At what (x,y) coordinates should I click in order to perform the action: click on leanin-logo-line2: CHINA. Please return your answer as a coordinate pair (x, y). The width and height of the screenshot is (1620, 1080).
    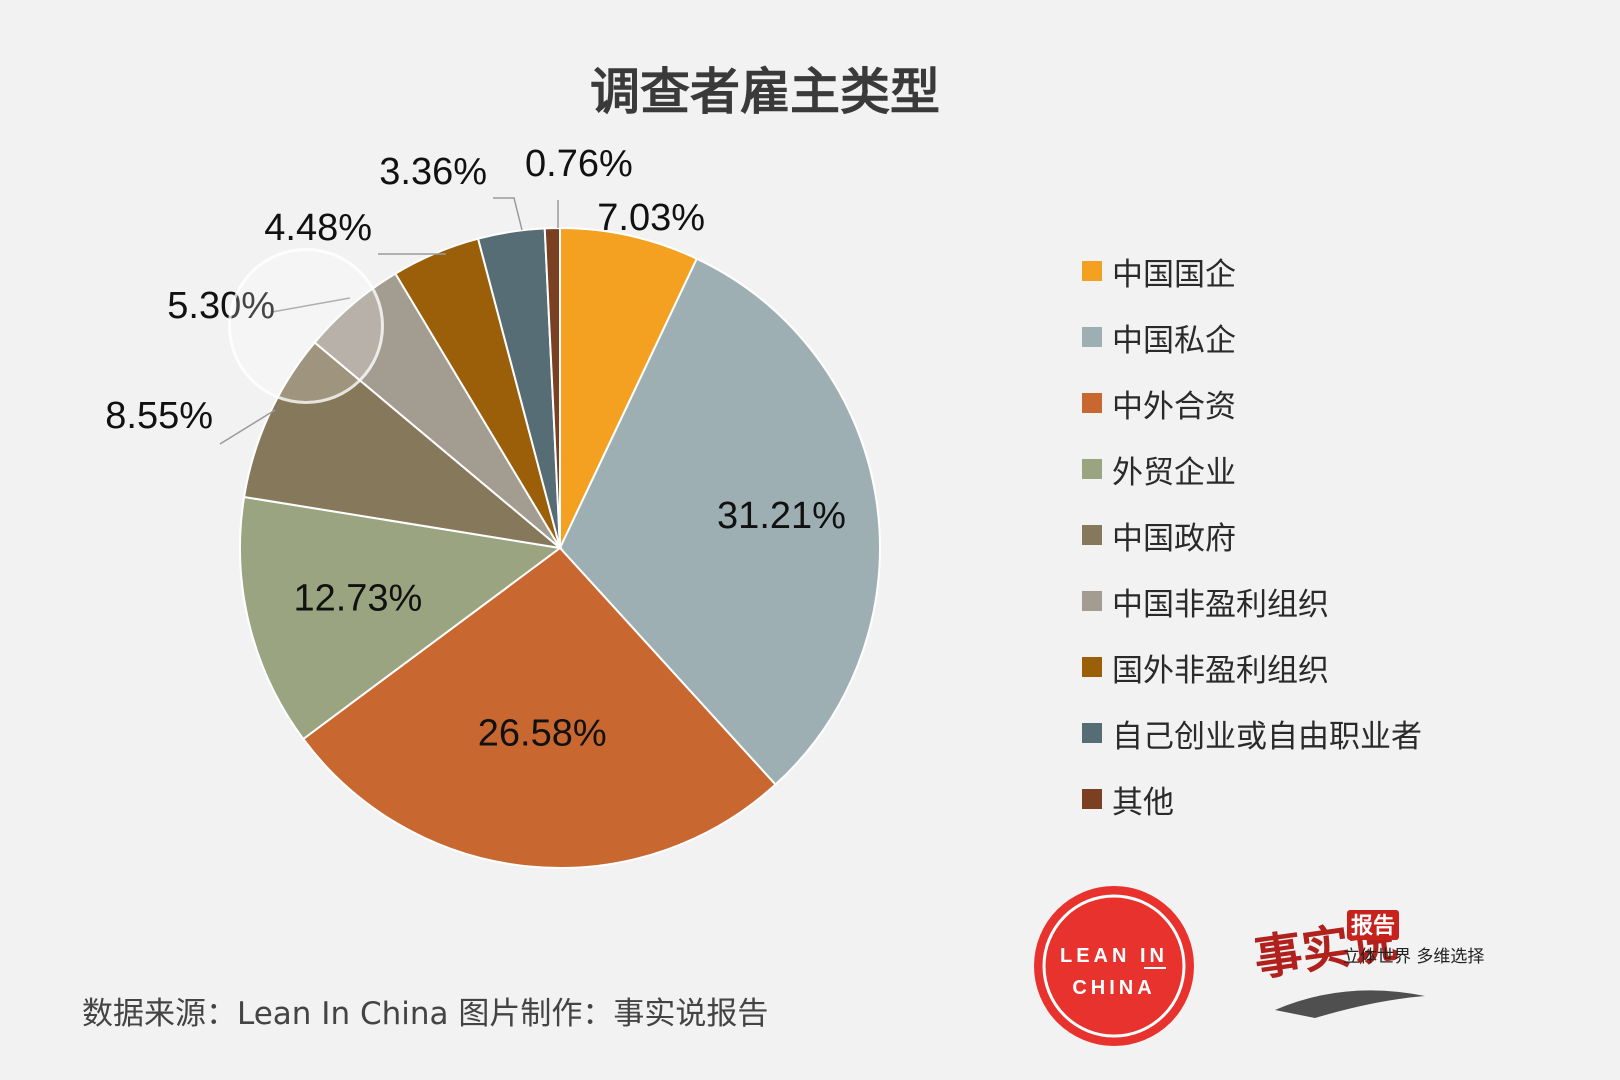
    Looking at the image, I should click on (1113, 988).